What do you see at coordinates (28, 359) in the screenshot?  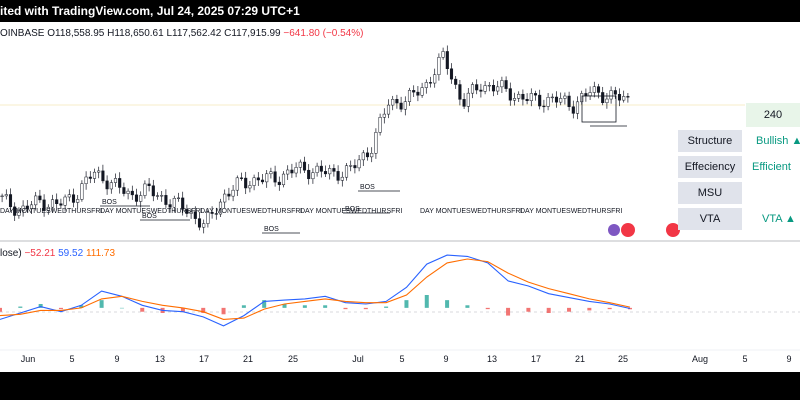 I see `x-tick-label: Jun` at bounding box center [28, 359].